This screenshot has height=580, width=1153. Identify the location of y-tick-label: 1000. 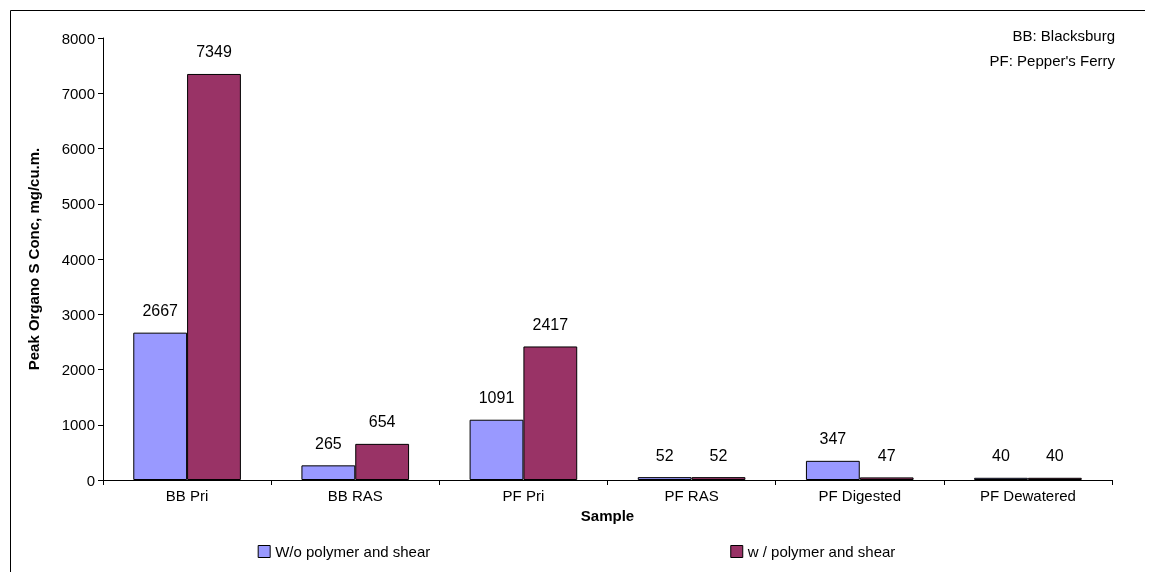
(78, 425).